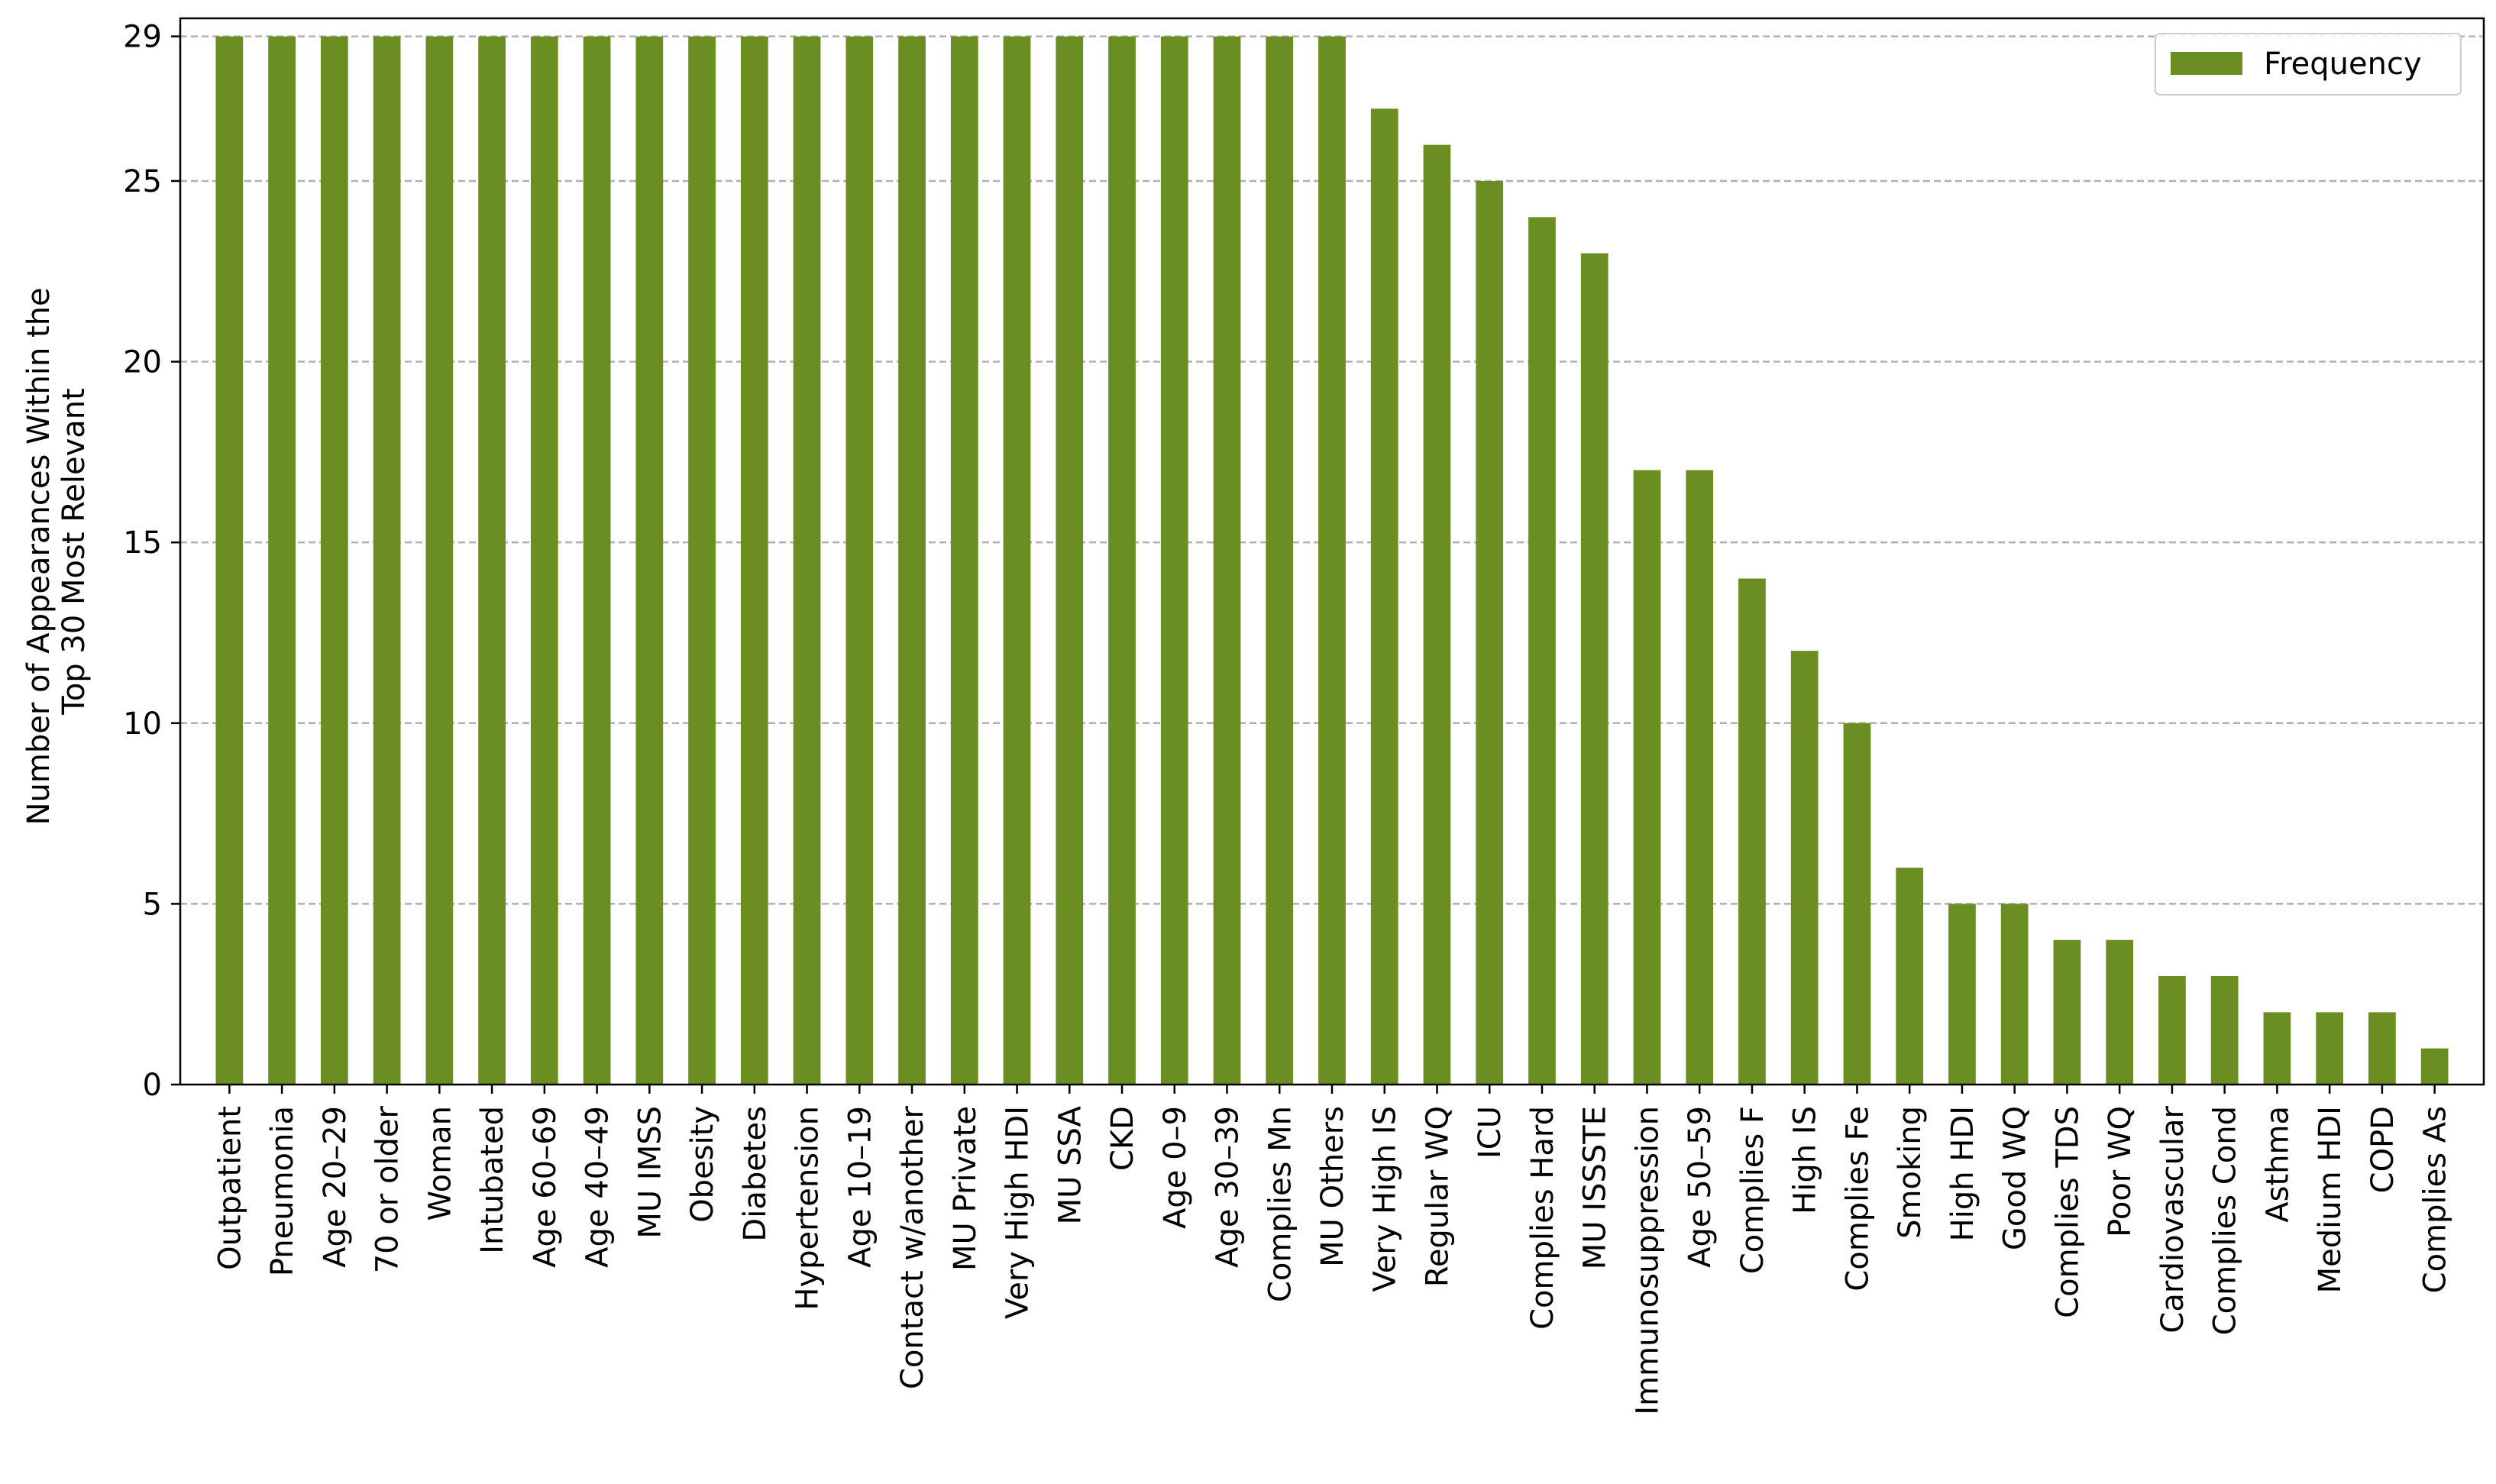  I want to click on x-tick-label: CKD, so click(1122, 1138).